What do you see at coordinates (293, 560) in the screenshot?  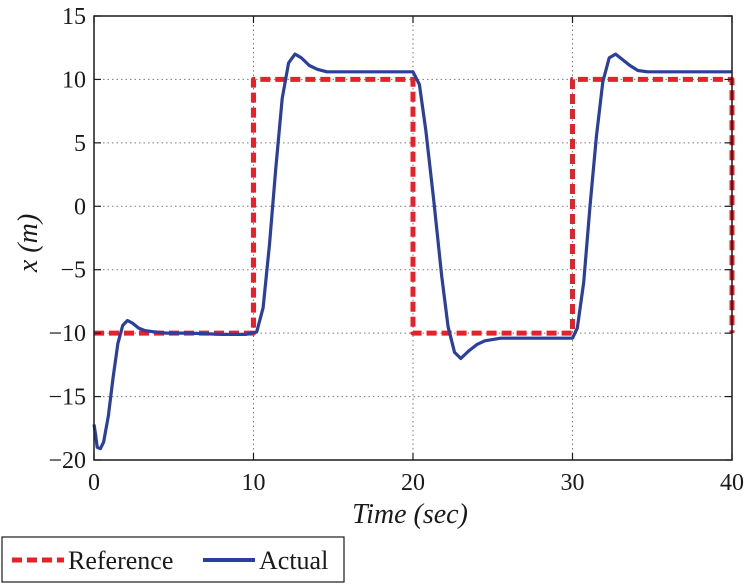 I see `legend-actual-label: Actual` at bounding box center [293, 560].